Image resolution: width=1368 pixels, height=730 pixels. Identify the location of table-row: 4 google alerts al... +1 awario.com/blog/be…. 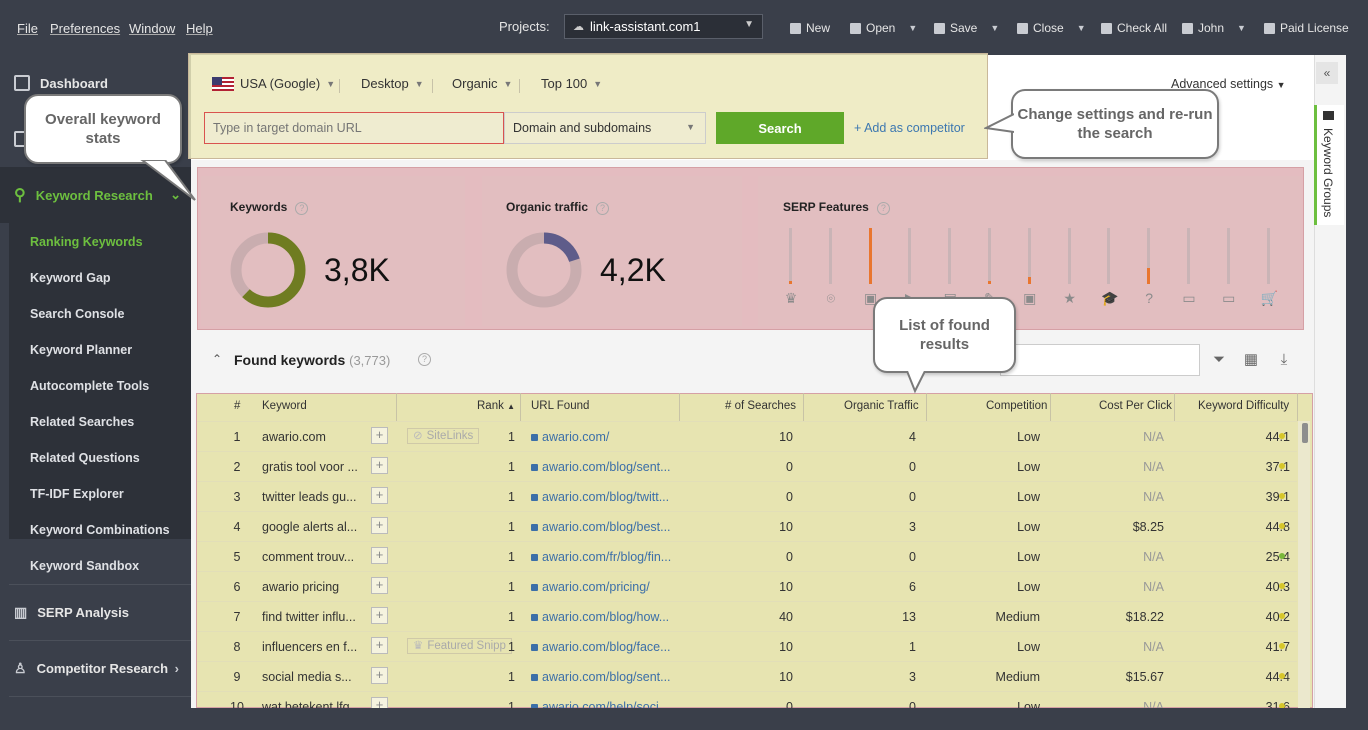
(747, 526).